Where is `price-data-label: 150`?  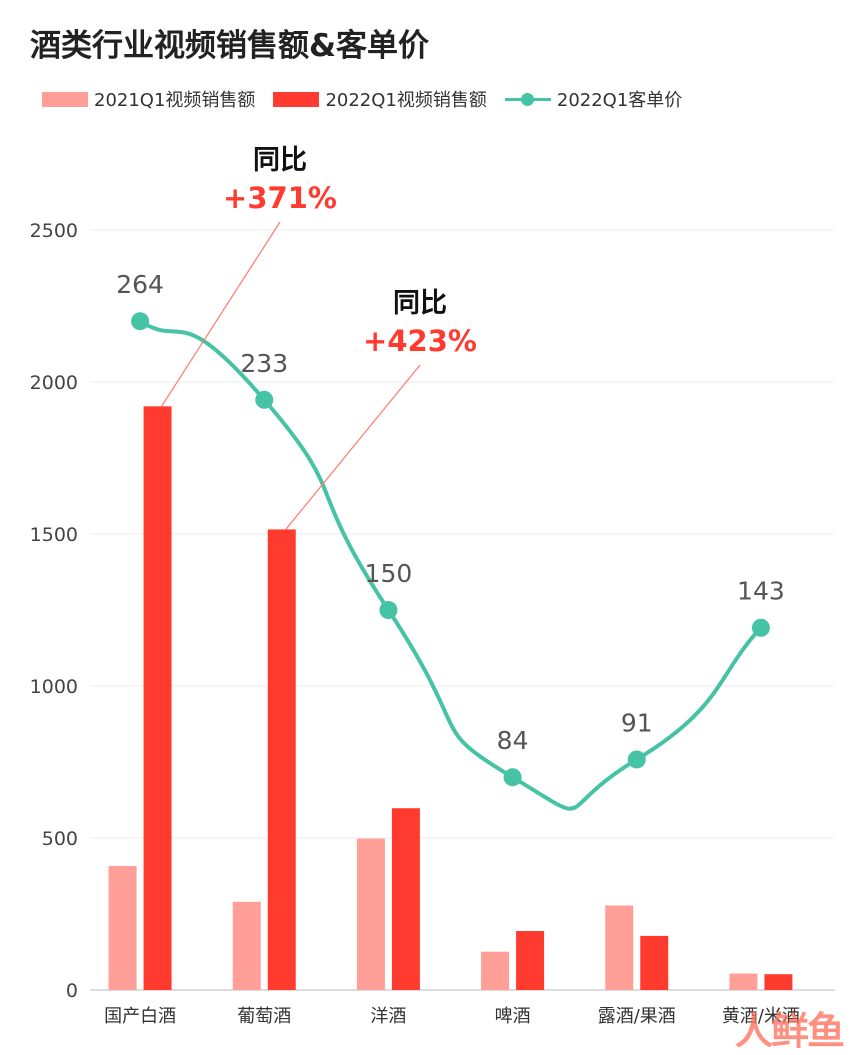
price-data-label: 150 is located at coordinates (389, 573).